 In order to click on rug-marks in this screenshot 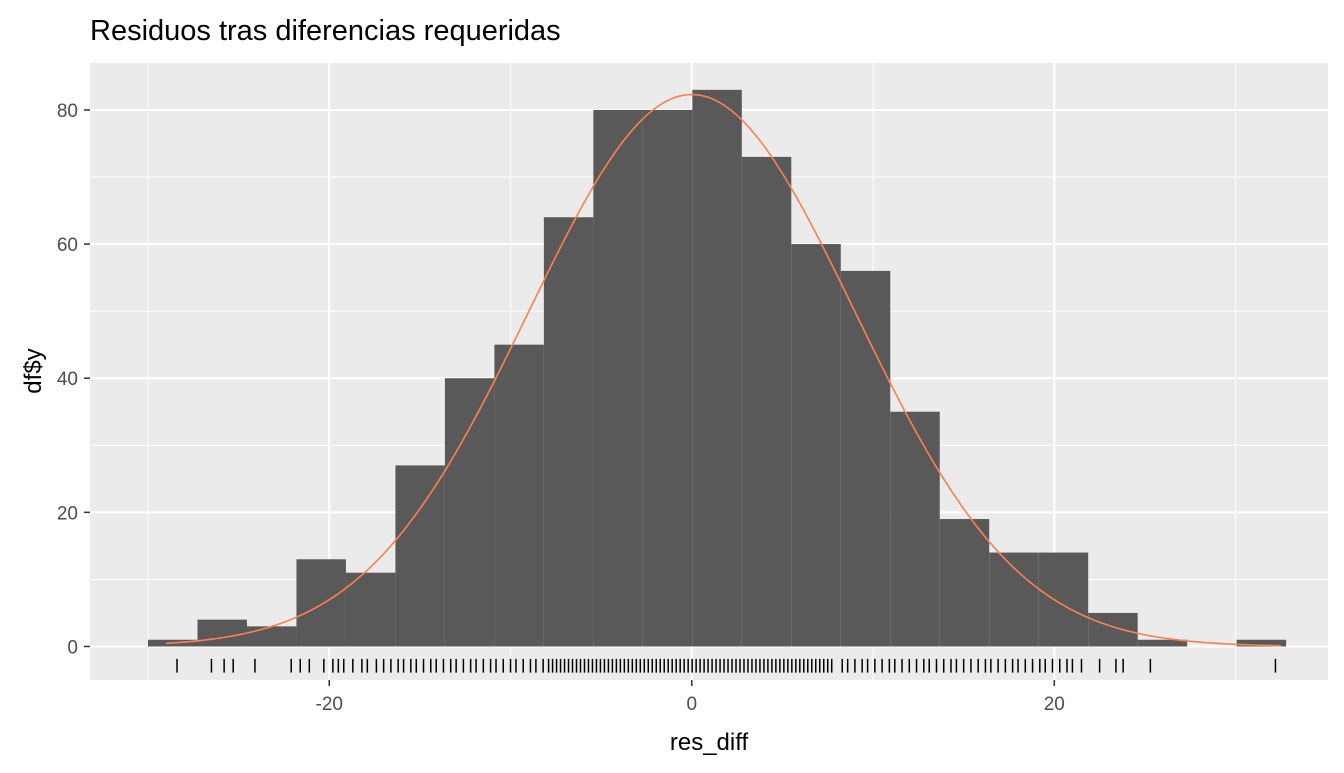, I will do `click(726, 665)`.